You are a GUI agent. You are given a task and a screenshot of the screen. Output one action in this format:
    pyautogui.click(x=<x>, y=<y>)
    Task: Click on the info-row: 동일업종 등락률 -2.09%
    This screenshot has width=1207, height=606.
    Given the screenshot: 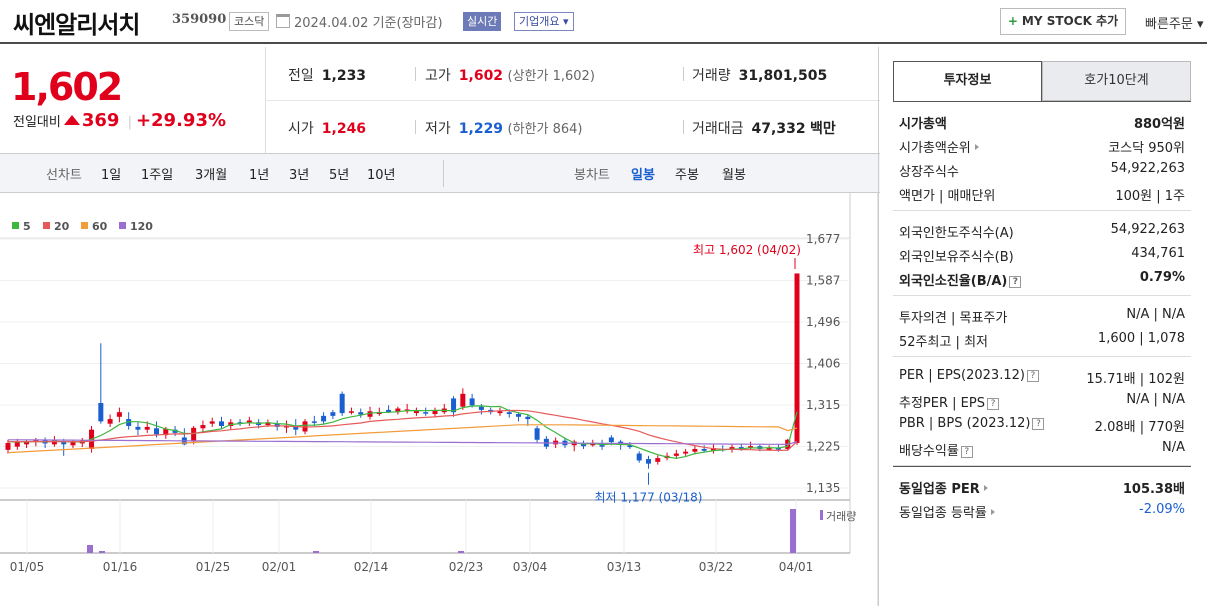 What is the action you would take?
    pyautogui.click(x=1042, y=510)
    